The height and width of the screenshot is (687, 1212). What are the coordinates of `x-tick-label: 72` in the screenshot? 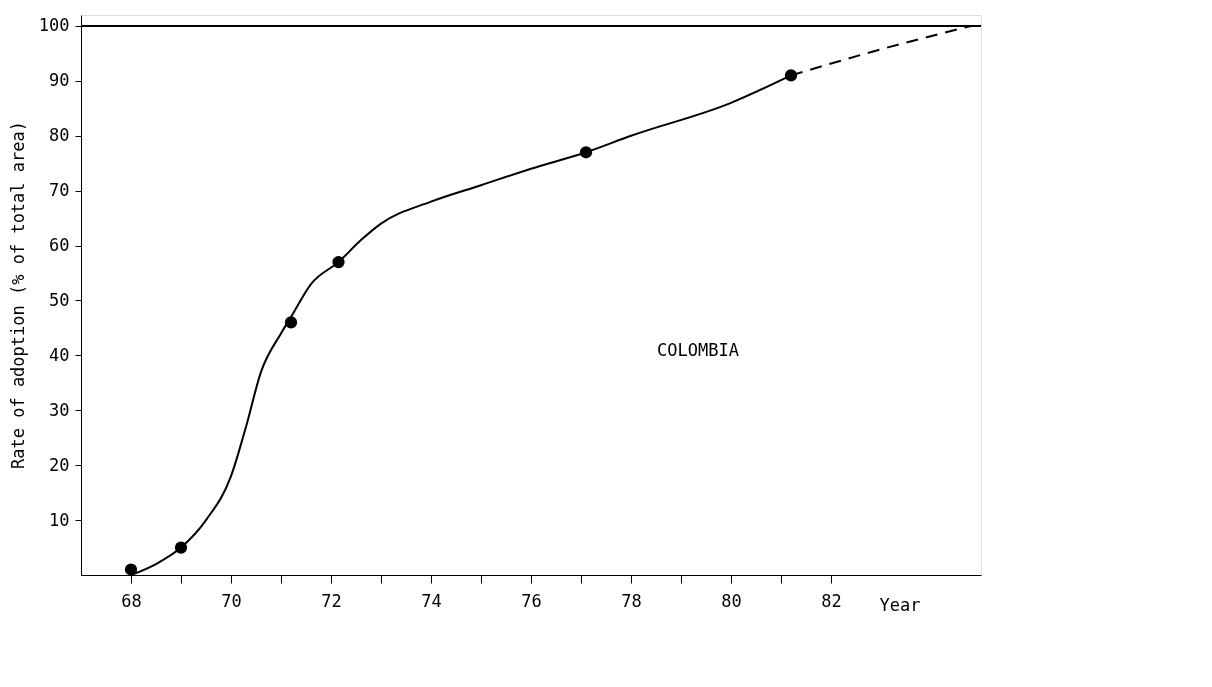 It's located at (331, 600).